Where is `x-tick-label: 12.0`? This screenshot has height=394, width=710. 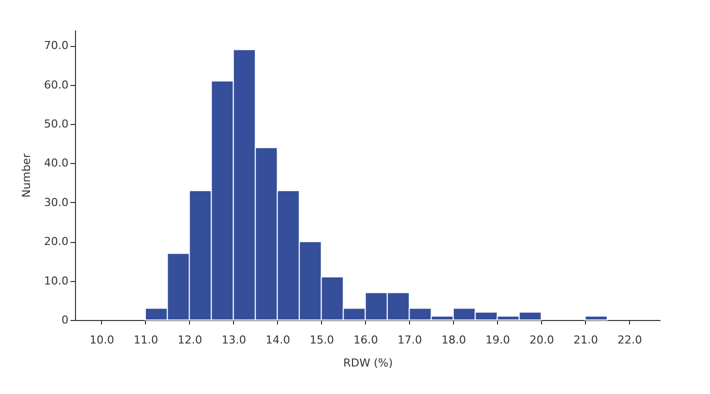
x-tick-label: 12.0 is located at coordinates (190, 340).